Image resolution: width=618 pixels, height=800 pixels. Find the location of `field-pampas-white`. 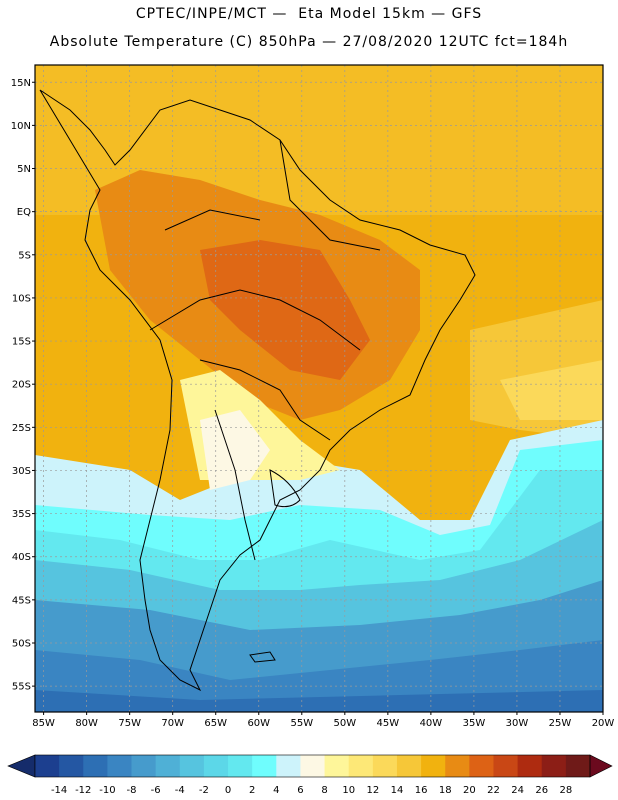

field-pampas-white is located at coordinates (235, 450).